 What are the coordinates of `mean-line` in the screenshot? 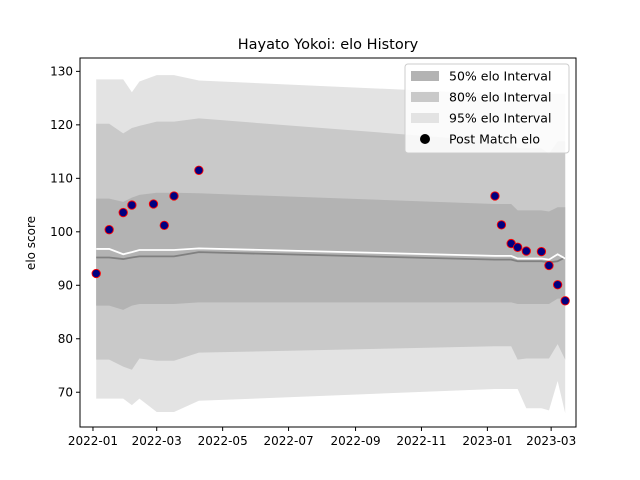 It's located at (331, 257).